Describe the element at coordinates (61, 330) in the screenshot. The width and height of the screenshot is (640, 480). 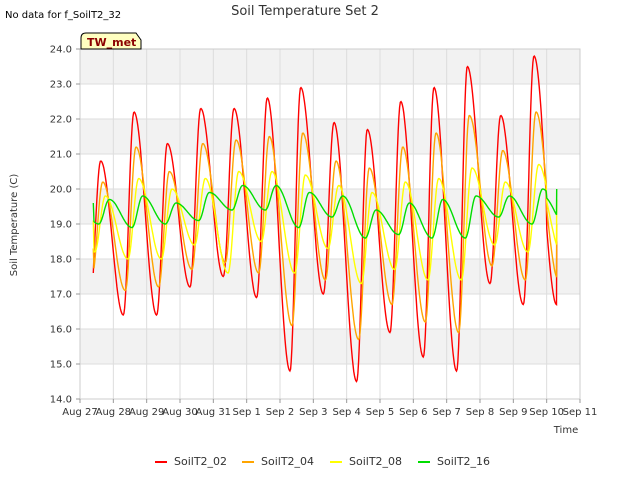
I see `y-tick-label: 16.0` at that location.